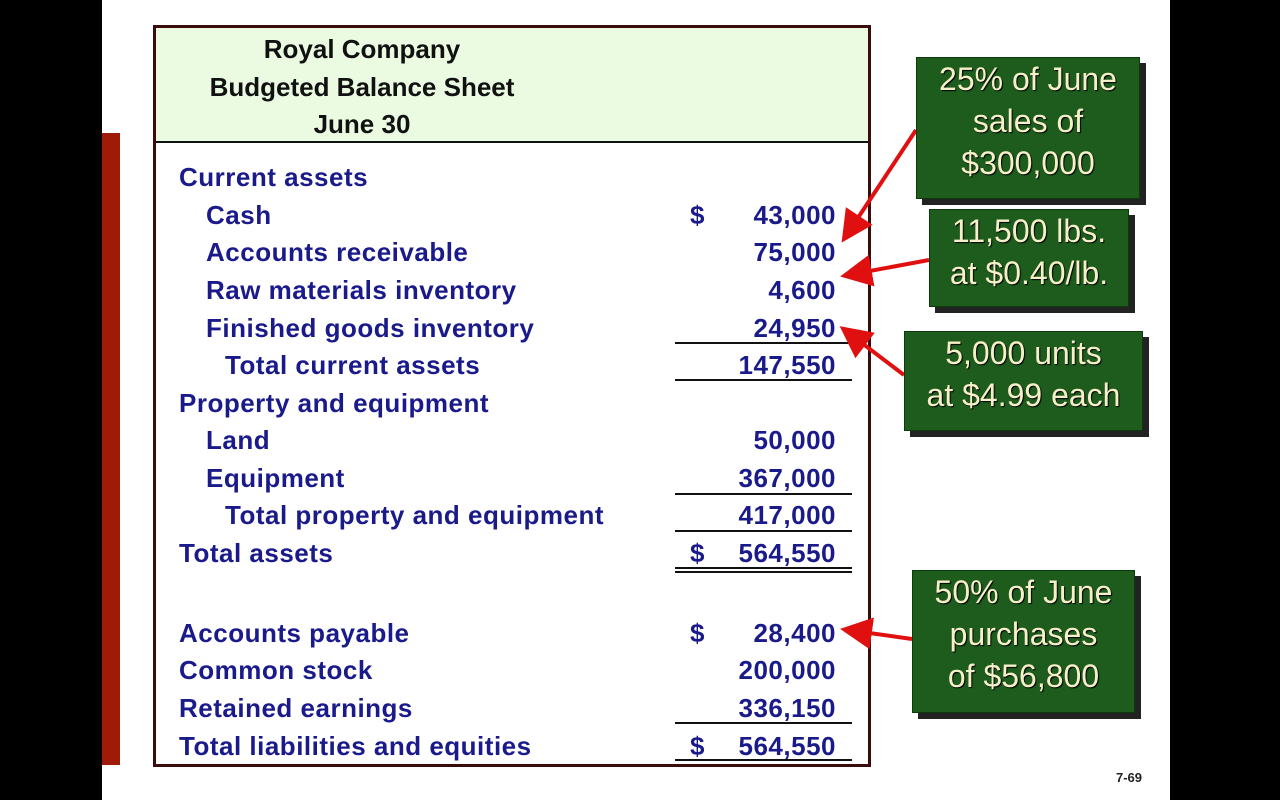  I want to click on left-letterbox, so click(51, 400).